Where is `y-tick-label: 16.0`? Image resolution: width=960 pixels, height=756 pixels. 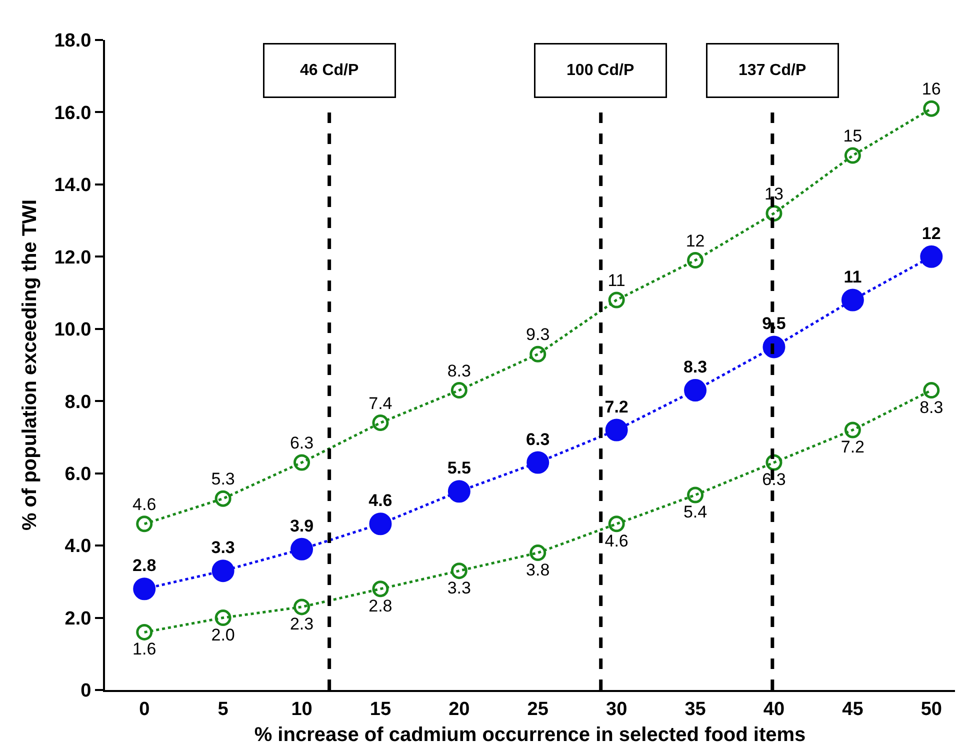 y-tick-label: 16.0 is located at coordinates (73, 113).